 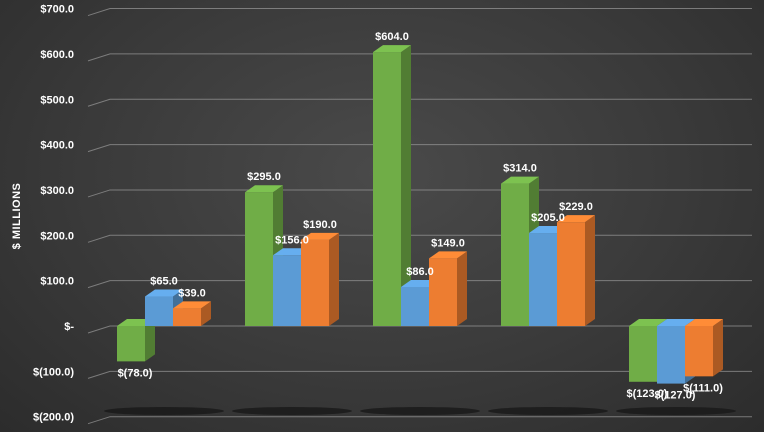 I want to click on data-label: $156.0, so click(x=292, y=240).